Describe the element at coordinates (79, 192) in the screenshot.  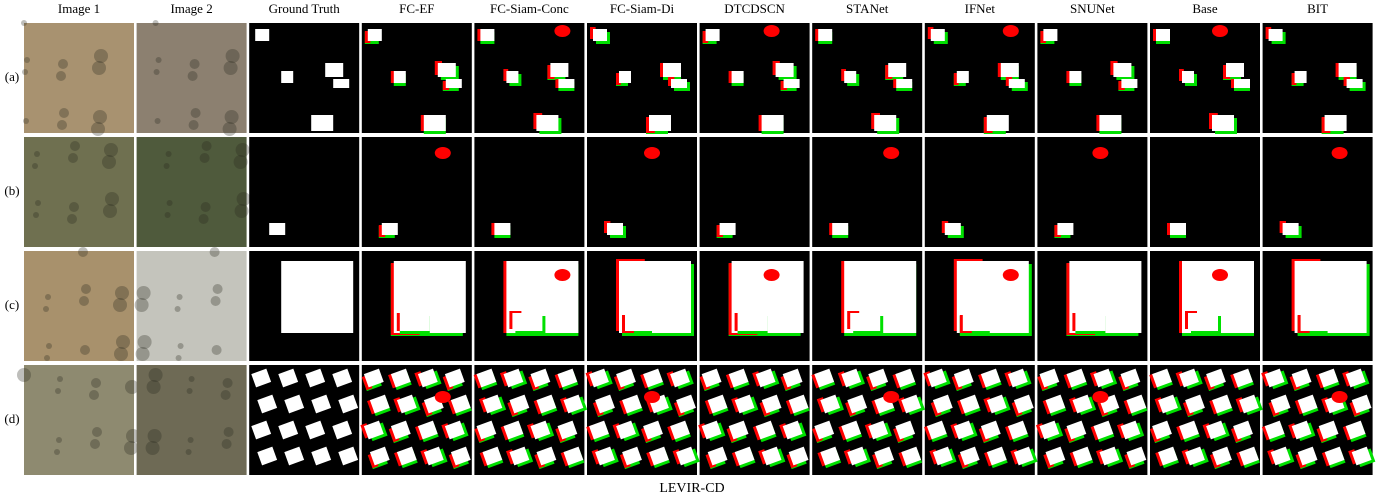
I see `photo` at that location.